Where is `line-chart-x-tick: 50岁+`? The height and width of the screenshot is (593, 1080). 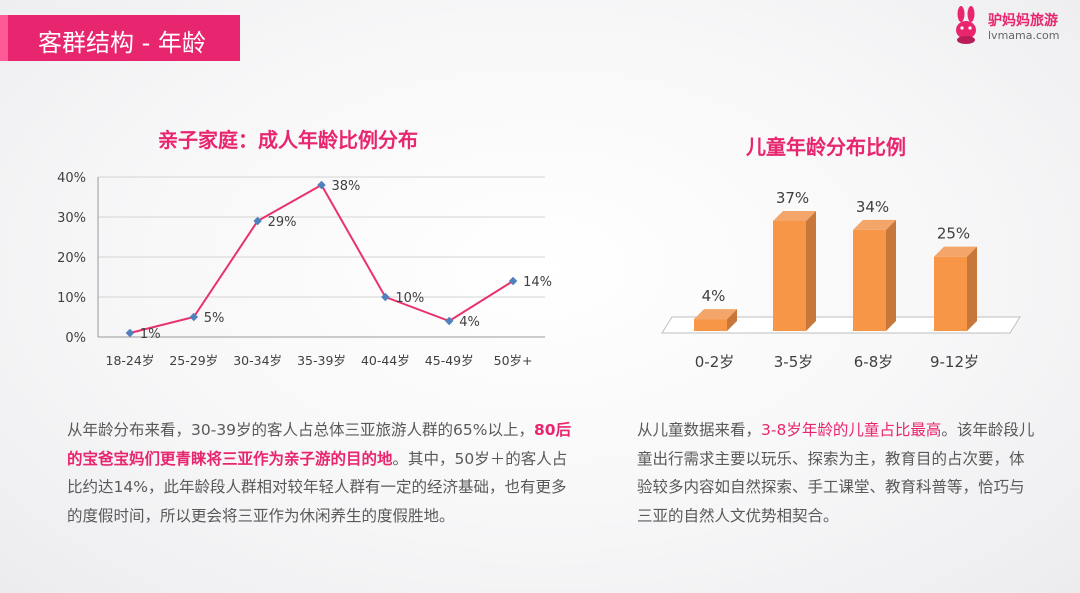
line-chart-x-tick: 50岁+ is located at coordinates (513, 360).